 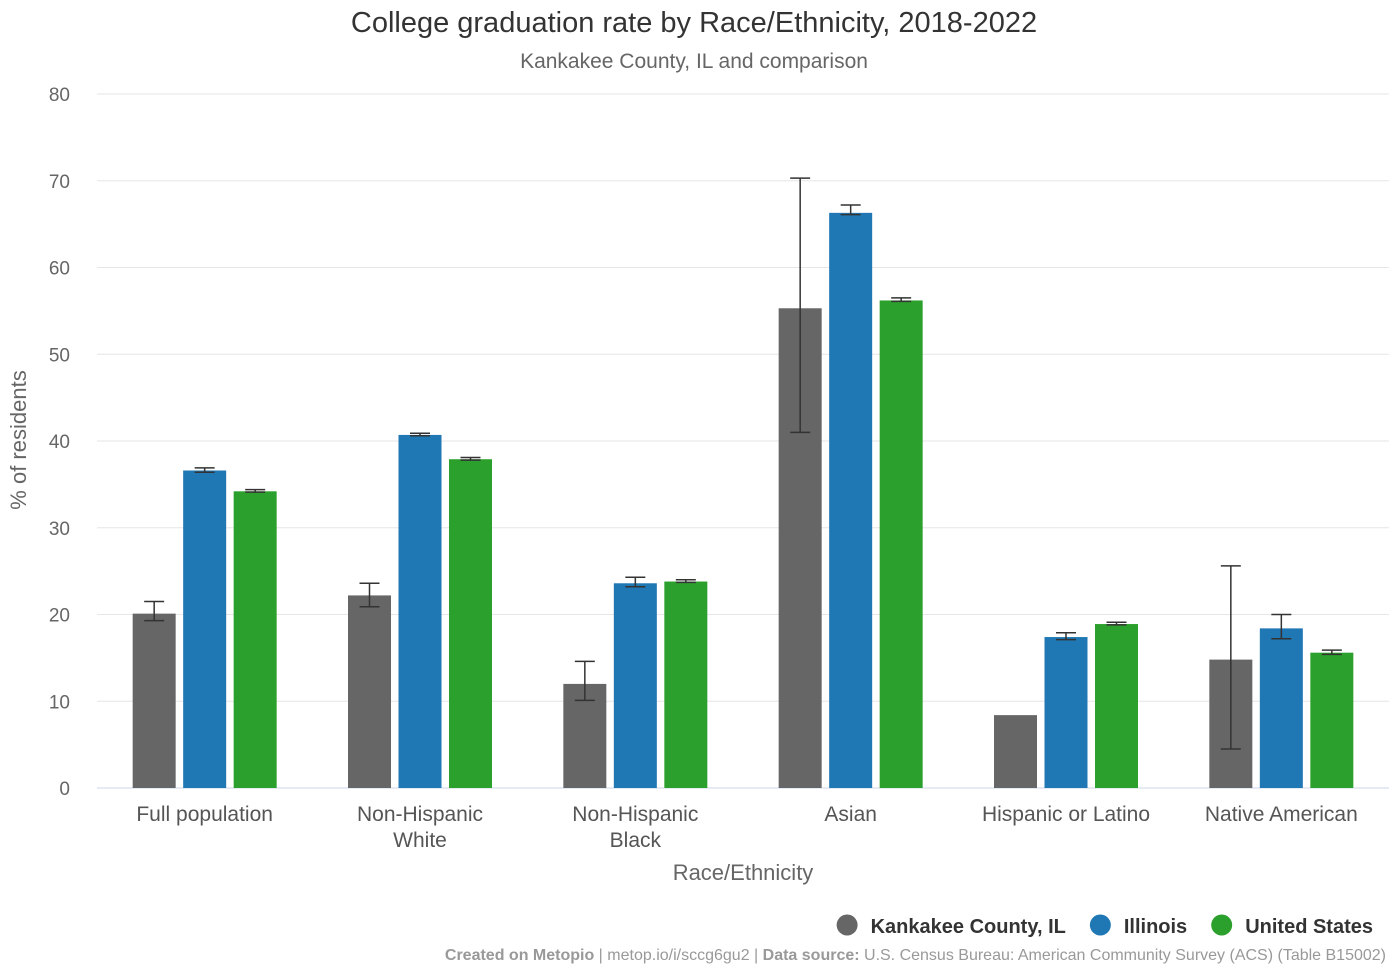 What do you see at coordinates (811, 955) in the screenshot?
I see `credits-source-label: Data source:` at bounding box center [811, 955].